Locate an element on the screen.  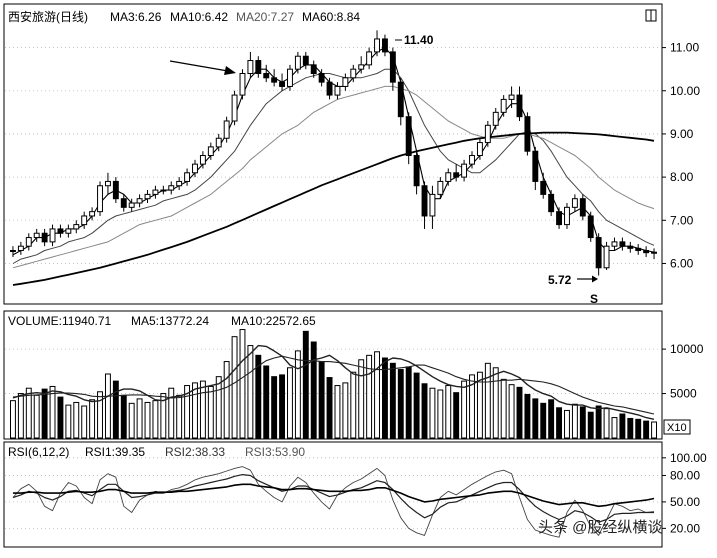
panel-toggle-icon is located at coordinates (651, 15).